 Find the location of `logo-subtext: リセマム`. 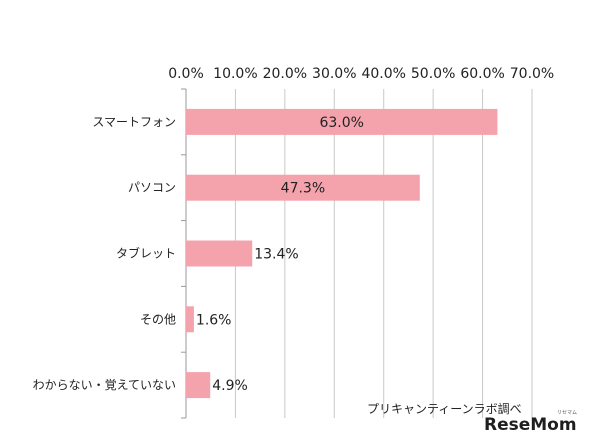

logo-subtext: リセマム is located at coordinates (567, 413).